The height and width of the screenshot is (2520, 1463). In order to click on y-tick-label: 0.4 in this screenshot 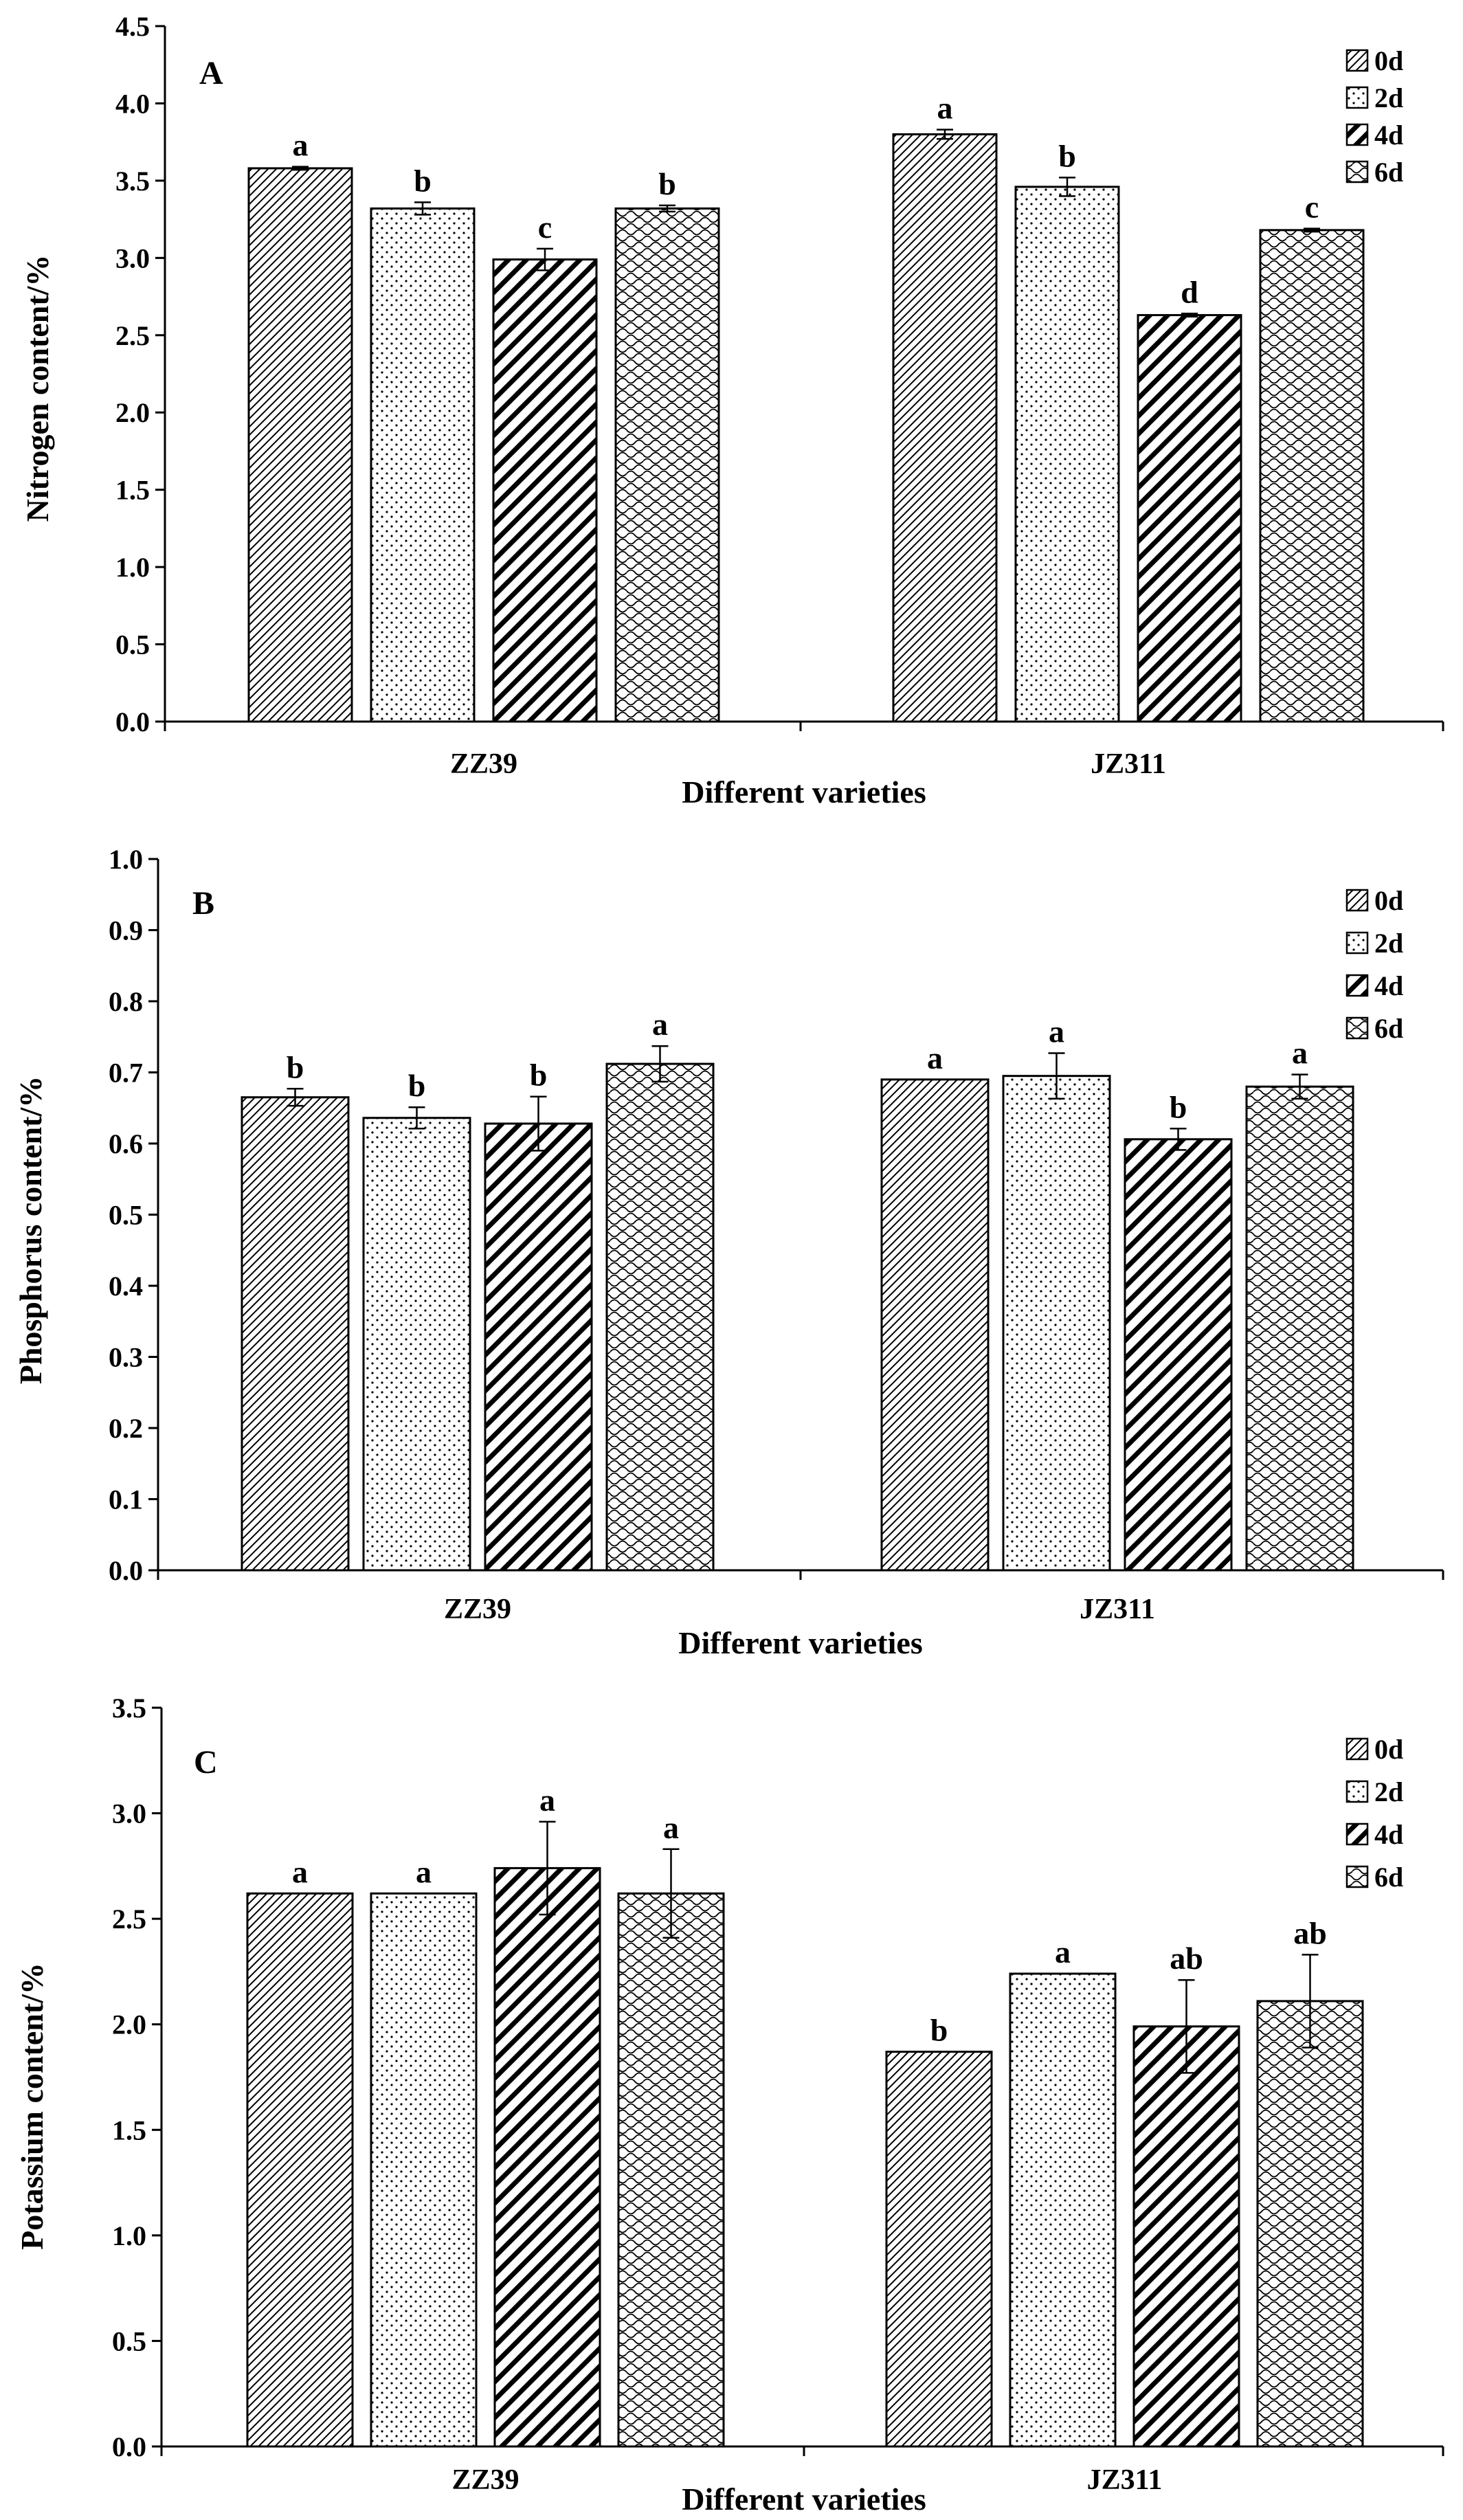, I will do `click(126, 1286)`.